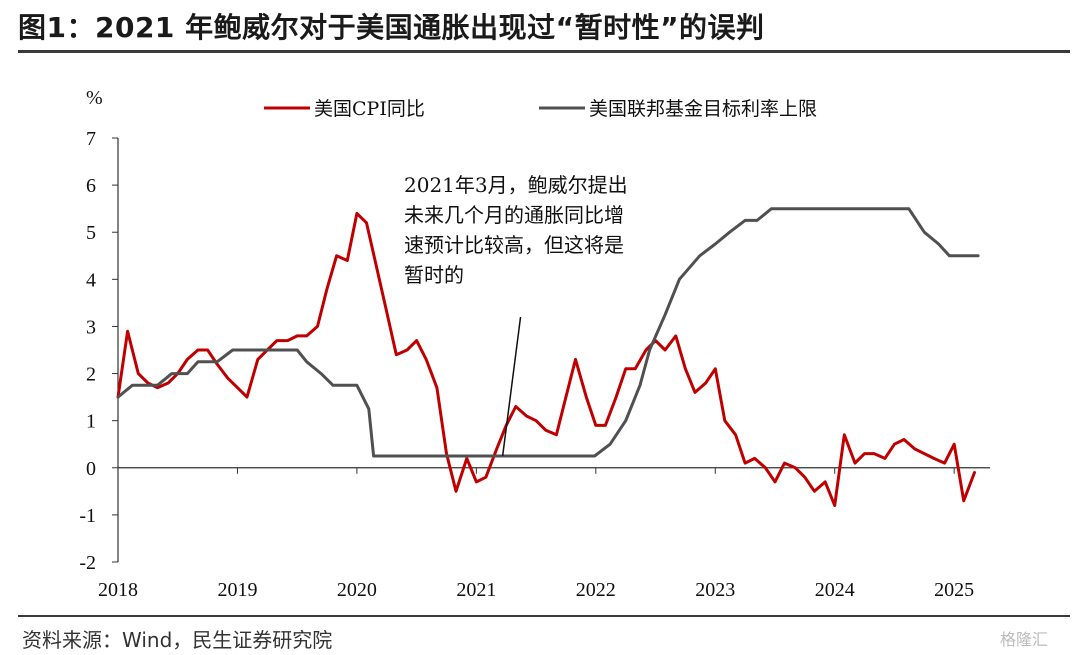 The width and height of the screenshot is (1080, 655). What do you see at coordinates (514, 215) in the screenshot?
I see `annotation-text-line: 未来几个月的通胀同比增` at bounding box center [514, 215].